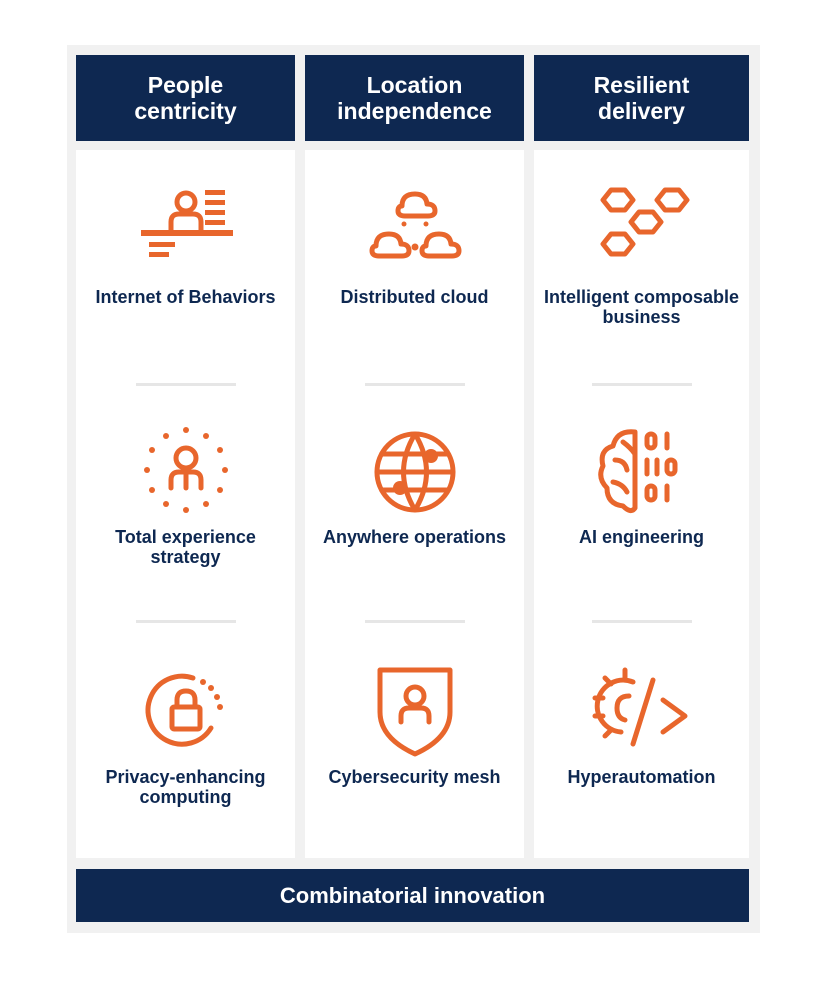 This screenshot has width=836, height=990. I want to click on item-label: Cybersecurity mesh, so click(414, 777).